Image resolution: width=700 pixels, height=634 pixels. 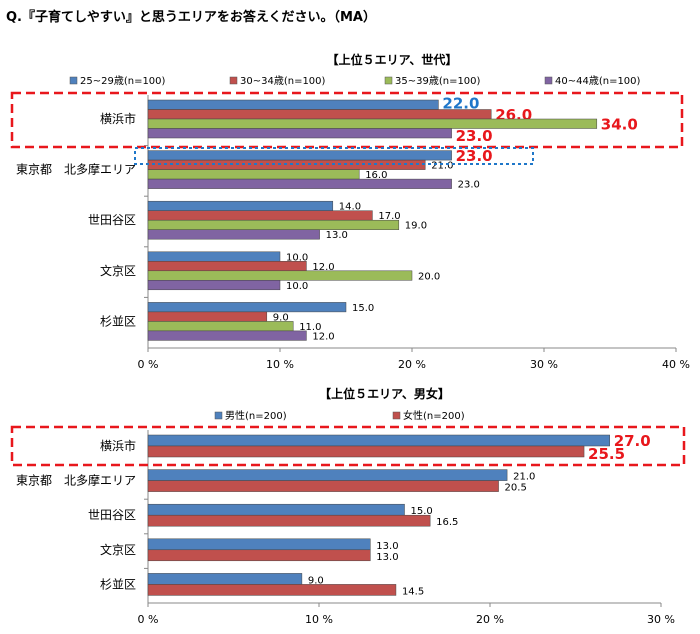 What do you see at coordinates (389, 216) in the screenshot?
I see `data-label: 17.0` at bounding box center [389, 216].